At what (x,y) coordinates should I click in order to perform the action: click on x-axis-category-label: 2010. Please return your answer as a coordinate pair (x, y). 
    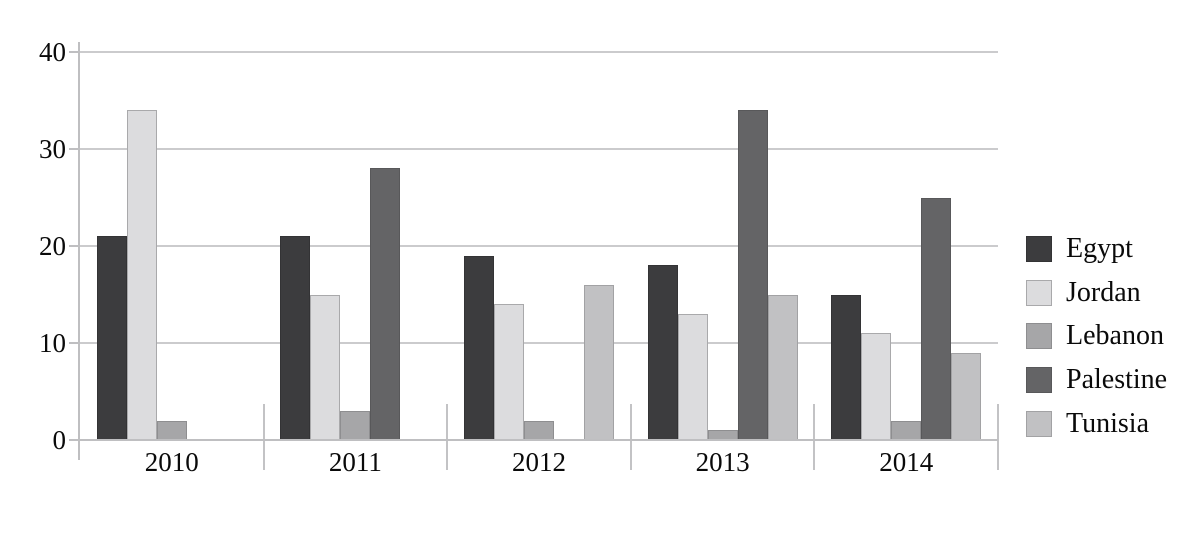
    Looking at the image, I should click on (171, 462).